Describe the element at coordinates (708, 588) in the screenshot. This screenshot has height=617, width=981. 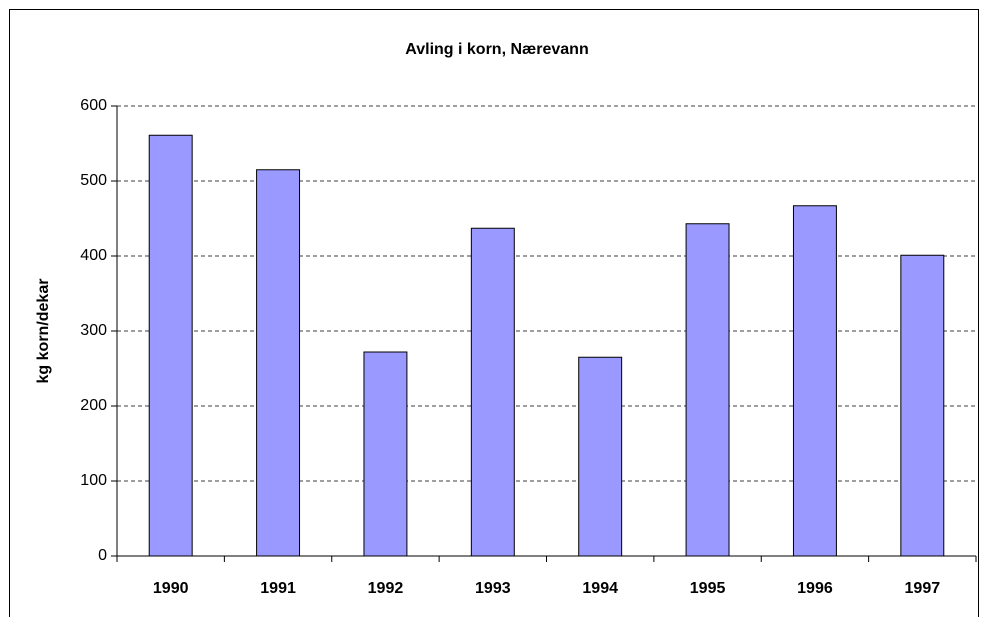
I see `x-tick-label: 1995` at that location.